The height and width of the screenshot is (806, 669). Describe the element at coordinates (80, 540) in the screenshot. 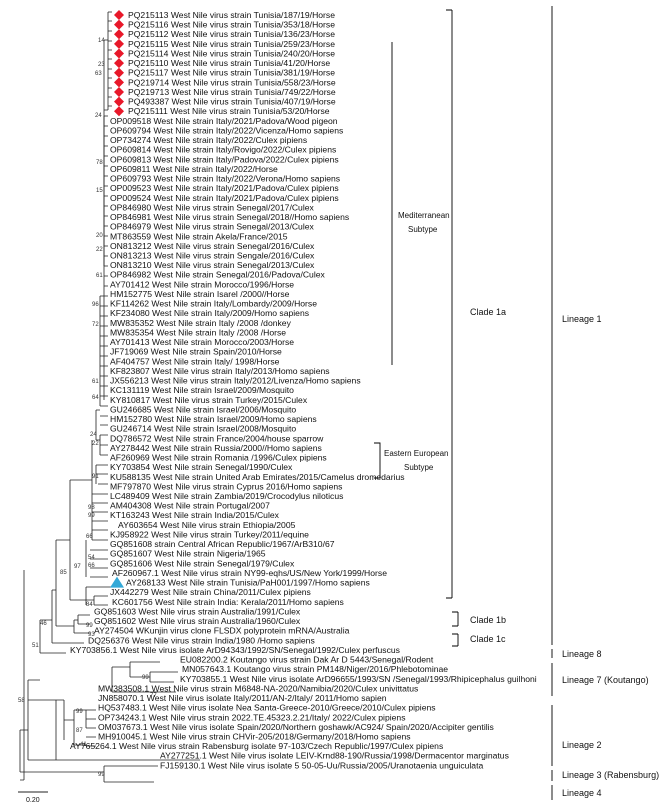

I see `clade1a-root` at that location.